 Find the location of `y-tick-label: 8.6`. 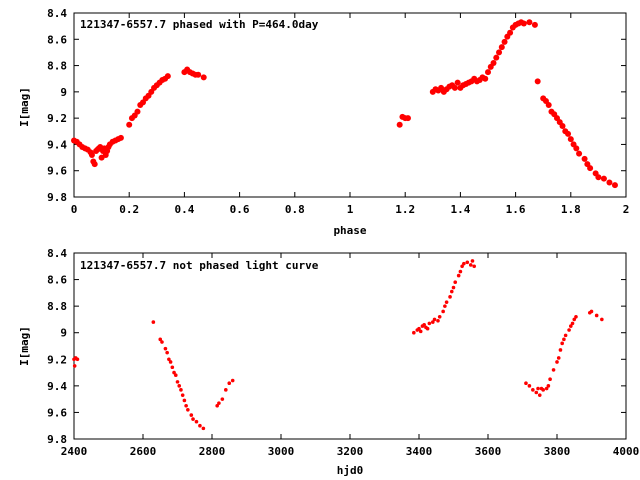

y-tick-label: 8.6 is located at coordinates (57, 280).